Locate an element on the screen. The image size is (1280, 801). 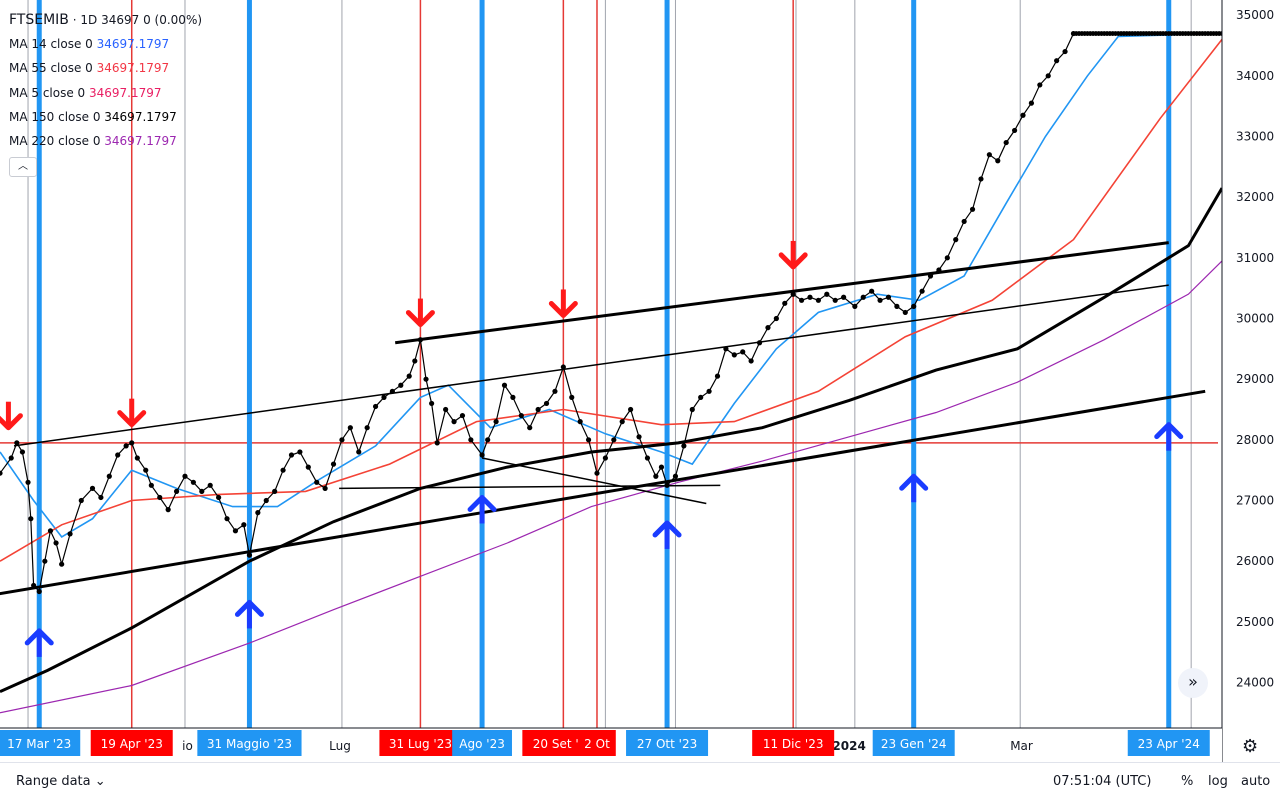
y-tick-label: 33000 is located at coordinates (1255, 137).